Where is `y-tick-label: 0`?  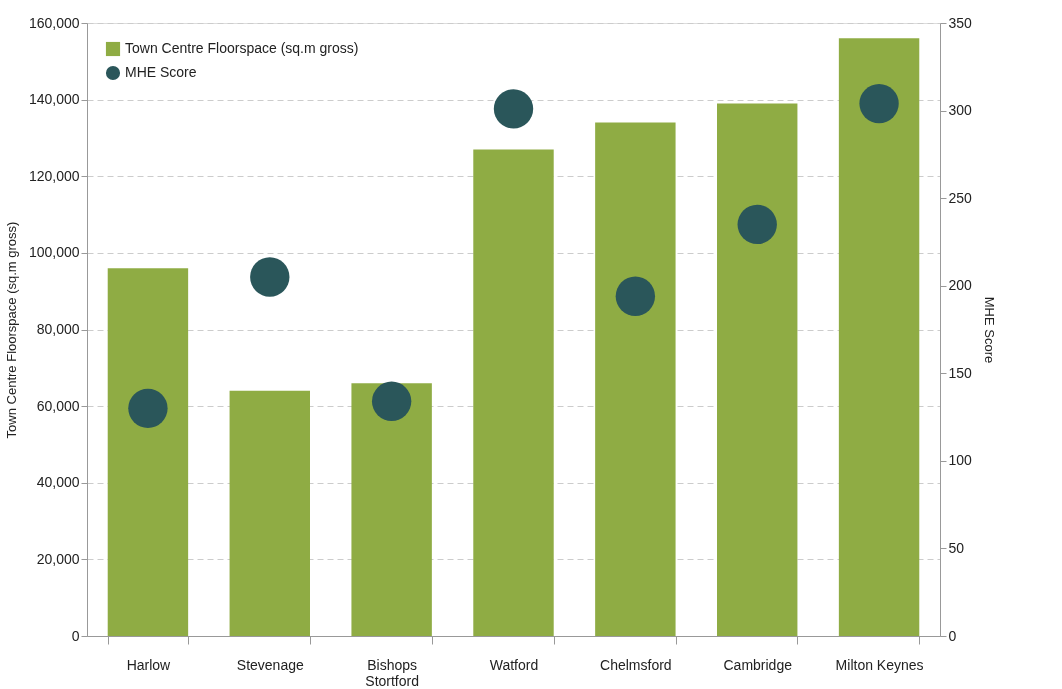
y-tick-label: 0 is located at coordinates (75, 635).